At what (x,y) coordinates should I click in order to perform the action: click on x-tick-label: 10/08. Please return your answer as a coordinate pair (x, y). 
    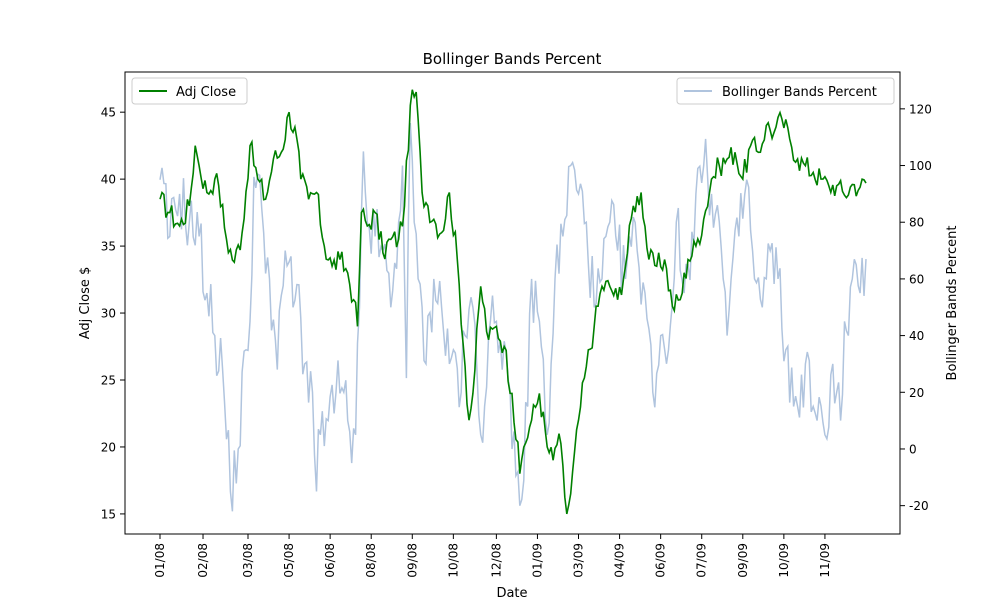
    Looking at the image, I should click on (453, 560).